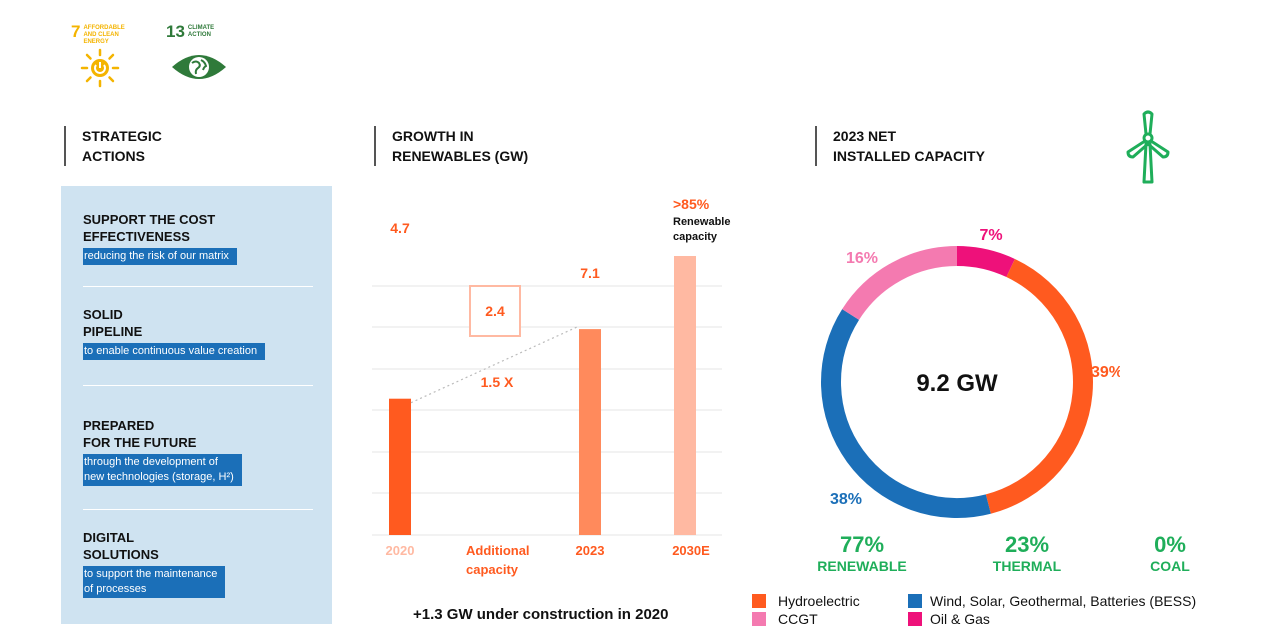  Describe the element at coordinates (160, 256) in the screenshot. I see `item-subtitle: reducing the risk of our matrix` at that location.